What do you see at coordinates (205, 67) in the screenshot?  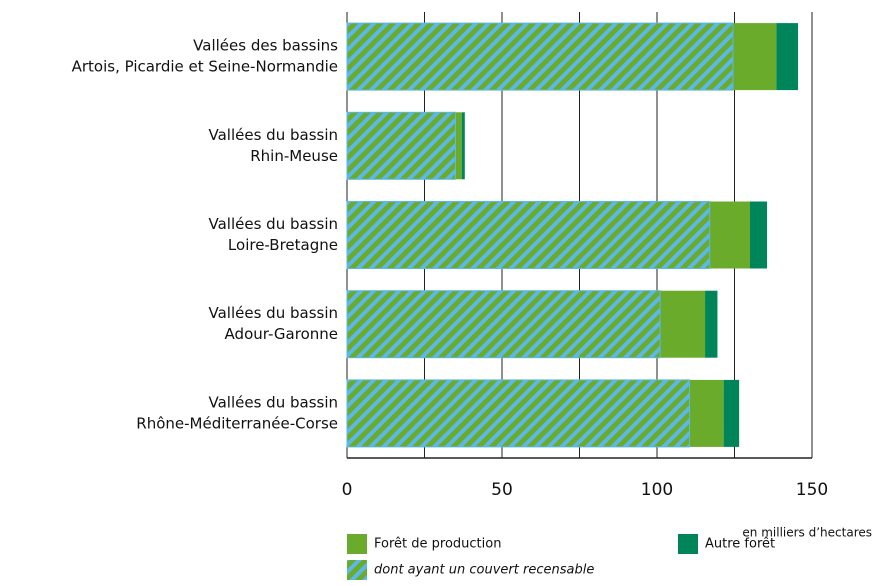 I see `y-tick-label: Artois, Picardie et Seine-Normandie` at bounding box center [205, 67].